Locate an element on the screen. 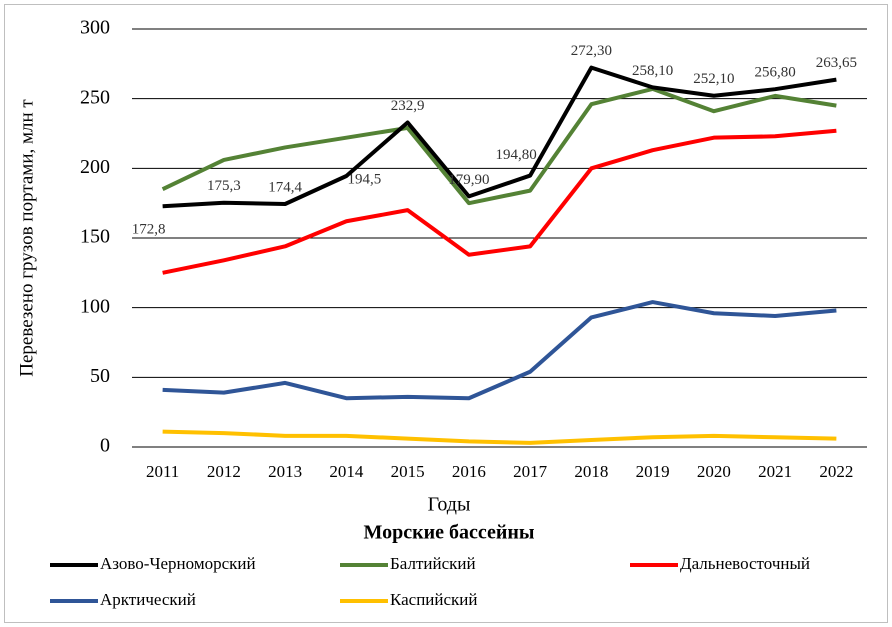 This screenshot has width=892, height=627. y-tick-label: 50 is located at coordinates (100, 376).